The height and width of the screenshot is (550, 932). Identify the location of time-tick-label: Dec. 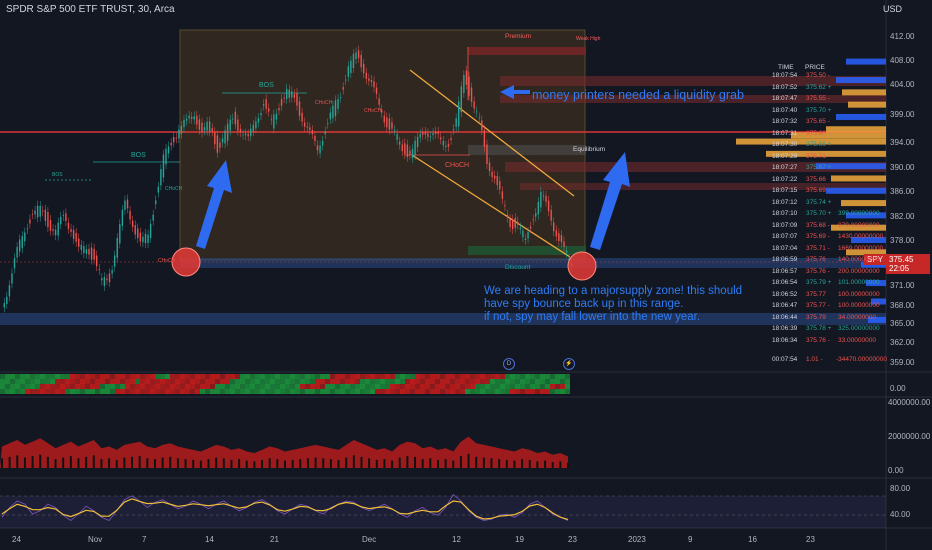
(369, 539).